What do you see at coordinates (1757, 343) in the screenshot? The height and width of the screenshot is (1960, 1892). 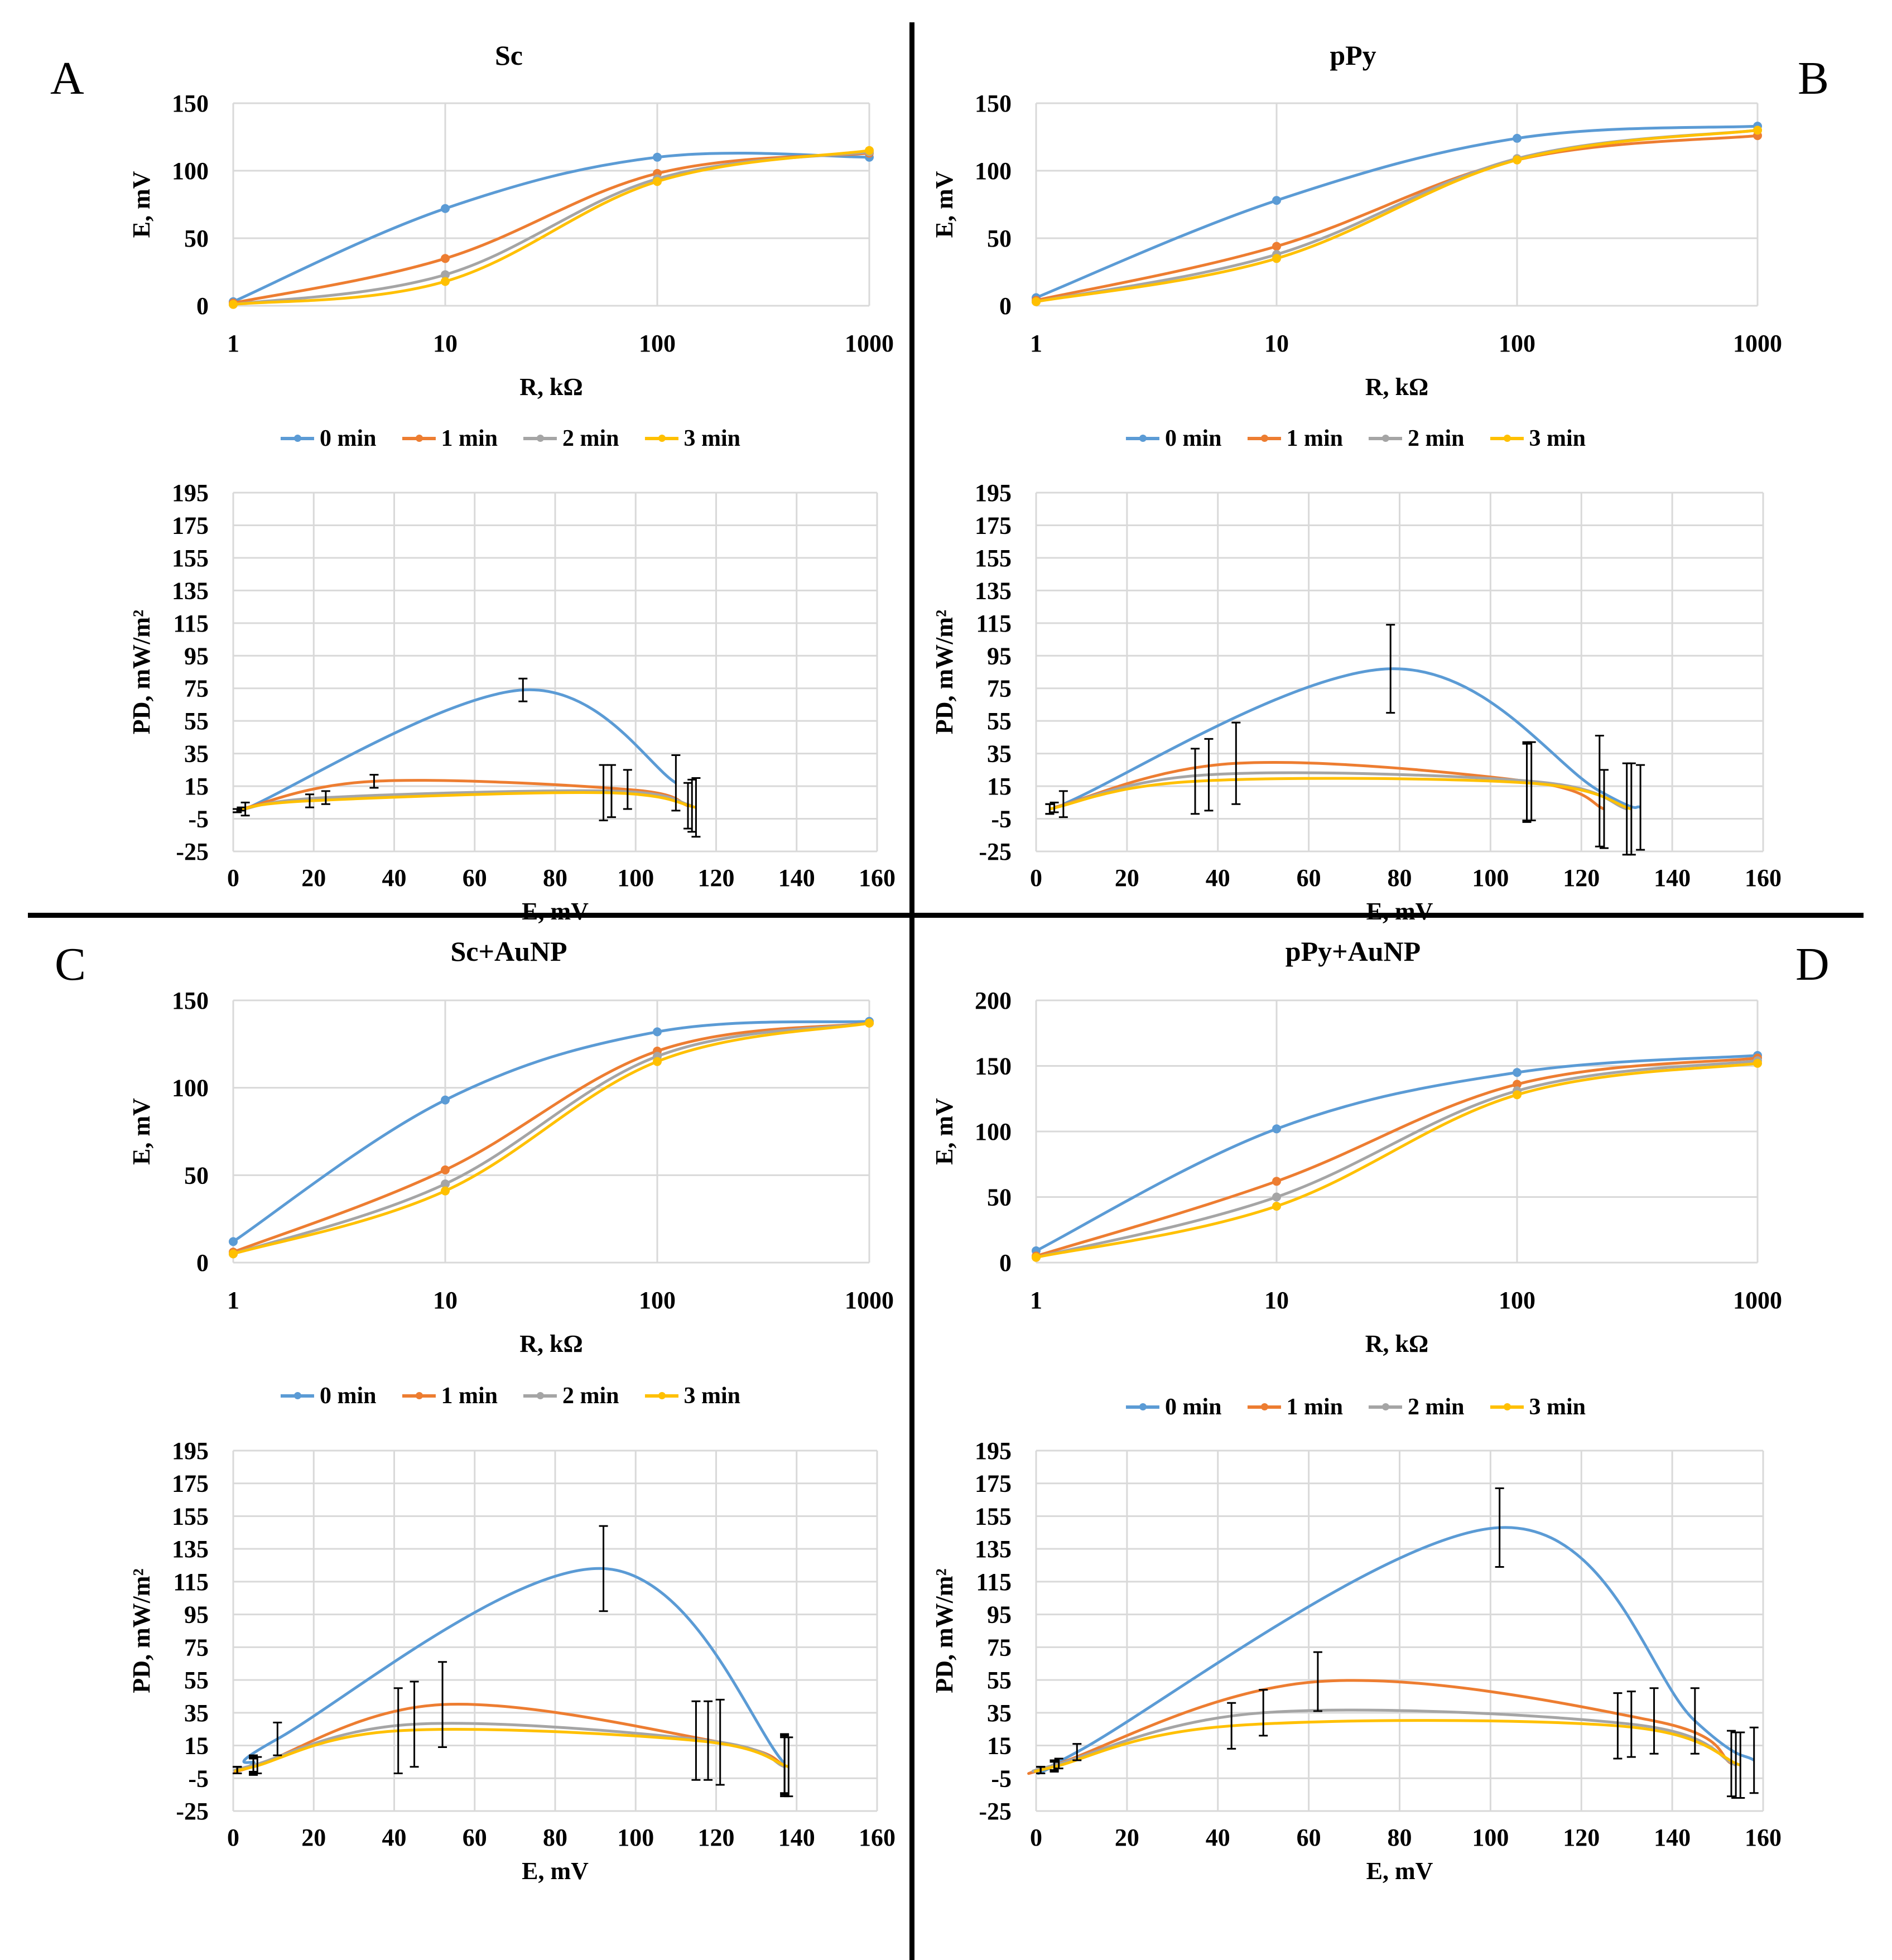 I see `x-tick-label: 1000` at bounding box center [1757, 343].